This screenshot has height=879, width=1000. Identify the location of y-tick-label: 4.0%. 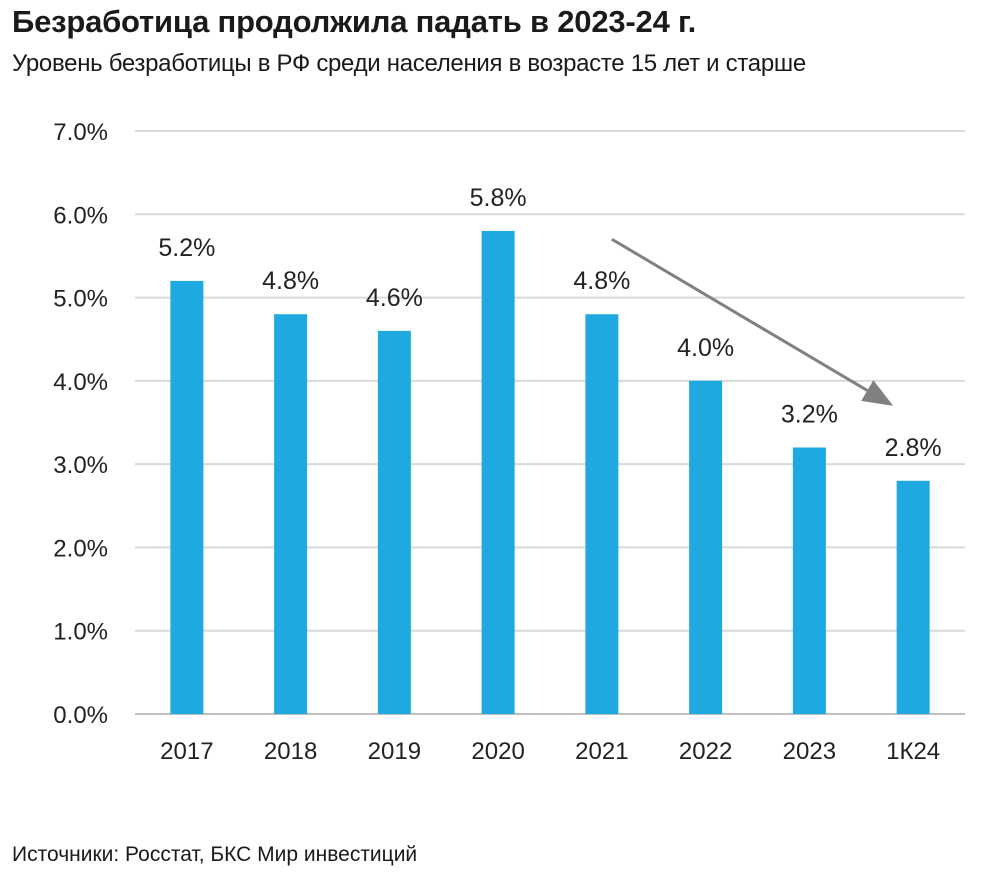
(80, 382).